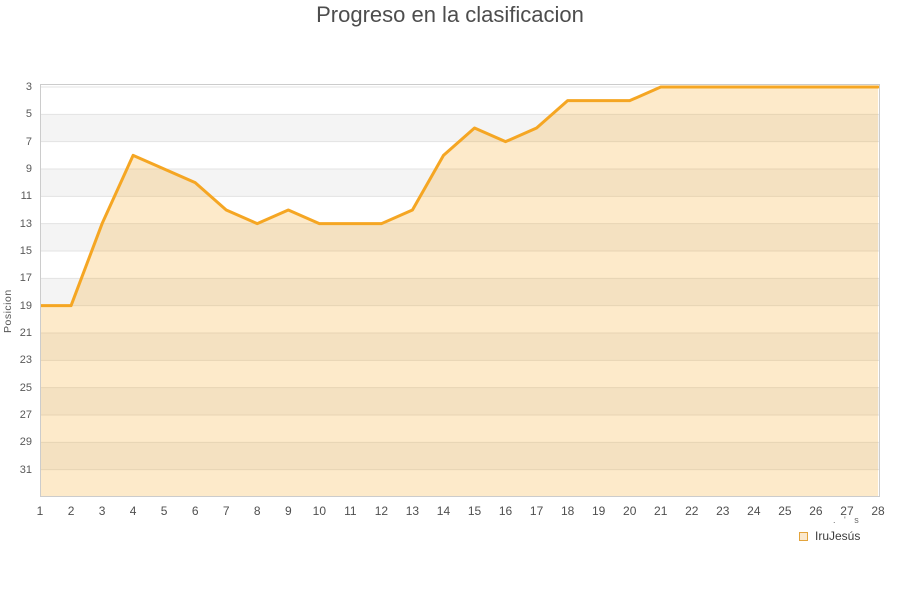  What do you see at coordinates (226, 511) in the screenshot?
I see `x-tick-label: 7` at bounding box center [226, 511].